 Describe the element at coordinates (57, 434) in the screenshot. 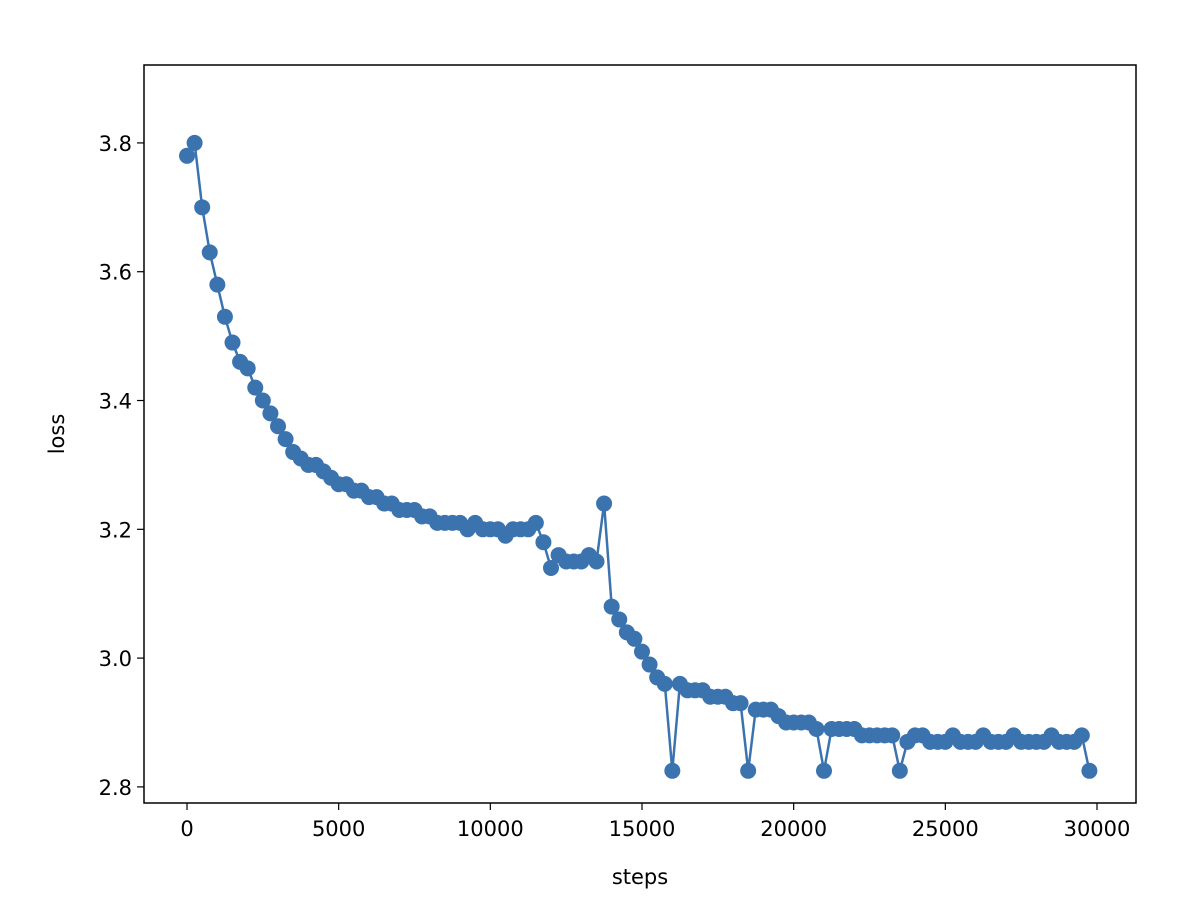

I see `y-axis-label: loss` at that location.